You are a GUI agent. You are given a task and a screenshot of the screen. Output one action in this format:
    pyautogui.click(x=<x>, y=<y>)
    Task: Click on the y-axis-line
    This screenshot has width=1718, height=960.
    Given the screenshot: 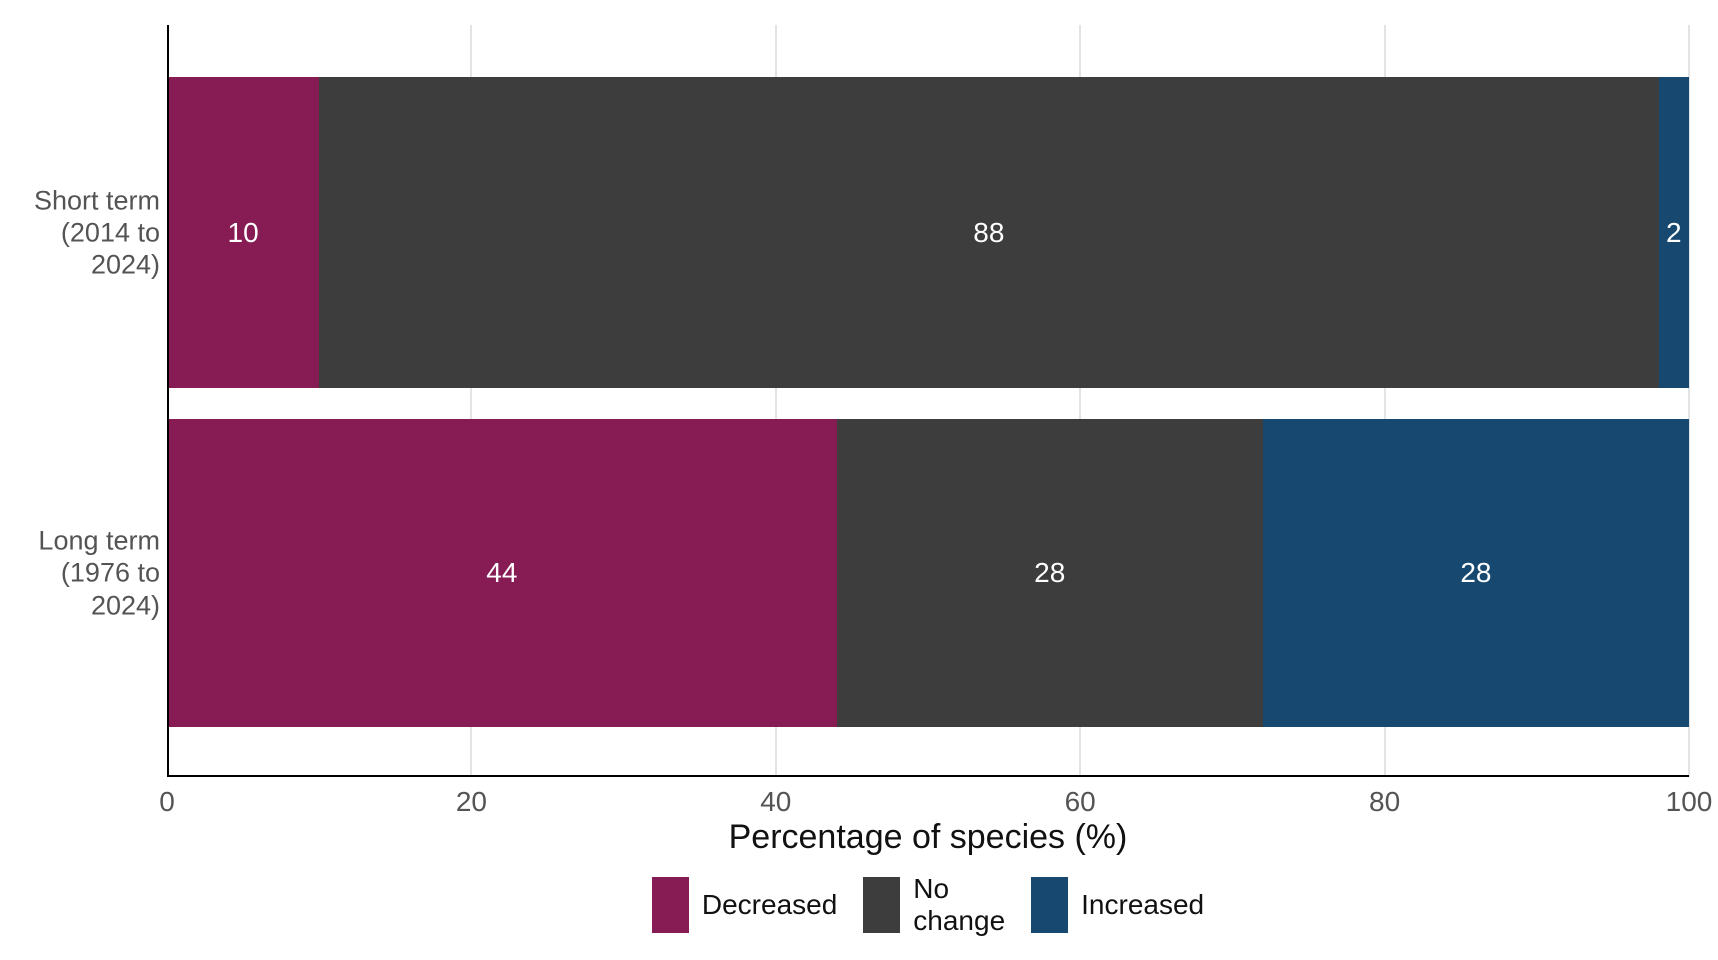 What is the action you would take?
    pyautogui.click(x=168, y=401)
    